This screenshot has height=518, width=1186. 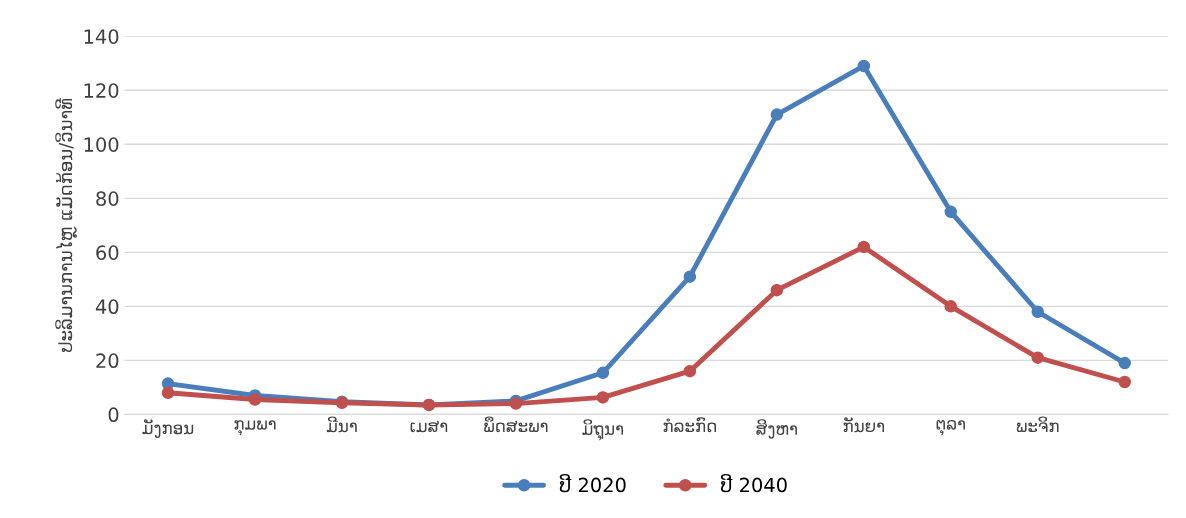 I want to click on y-tick-label: 80, so click(x=107, y=198).